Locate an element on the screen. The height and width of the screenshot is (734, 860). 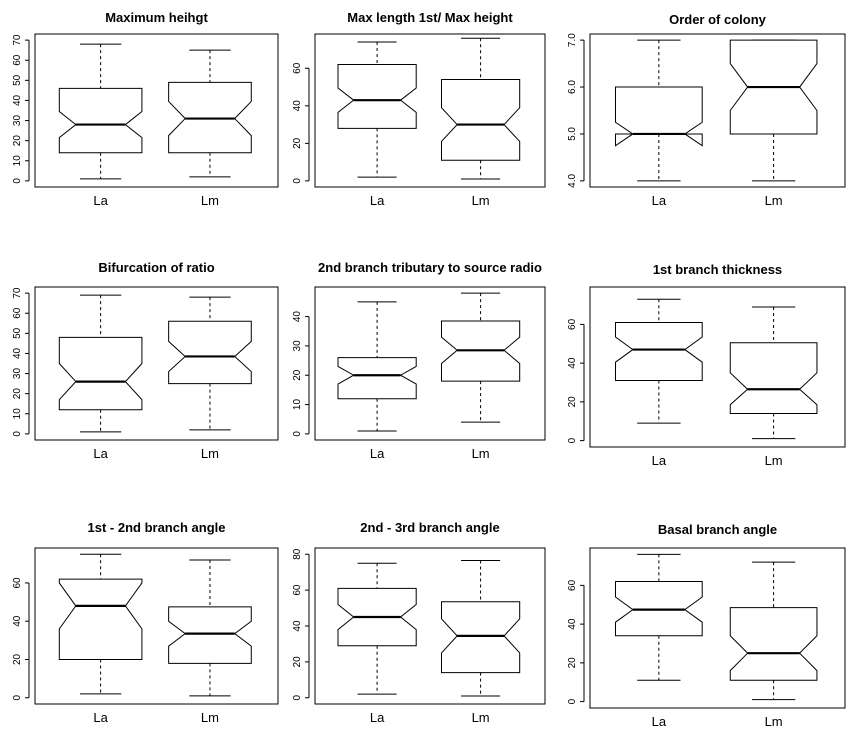
y-tick-label: 80 is located at coordinates (297, 554).